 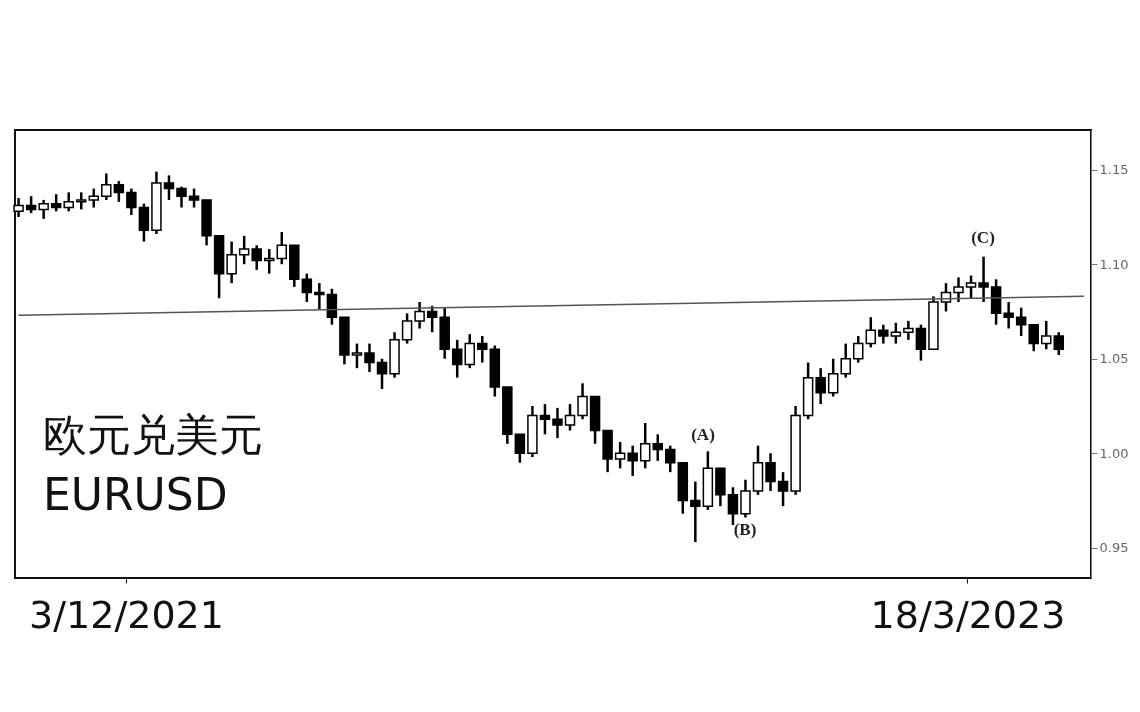 What do you see at coordinates (703, 434) in the screenshot?
I see `annotation: (A)` at bounding box center [703, 434].